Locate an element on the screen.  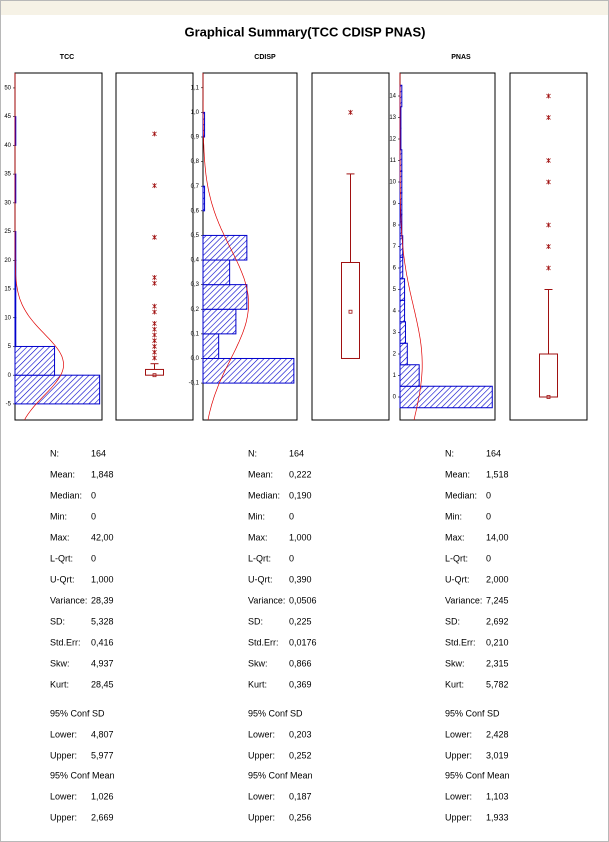
stat-label: Mean: is located at coordinates (260, 474).